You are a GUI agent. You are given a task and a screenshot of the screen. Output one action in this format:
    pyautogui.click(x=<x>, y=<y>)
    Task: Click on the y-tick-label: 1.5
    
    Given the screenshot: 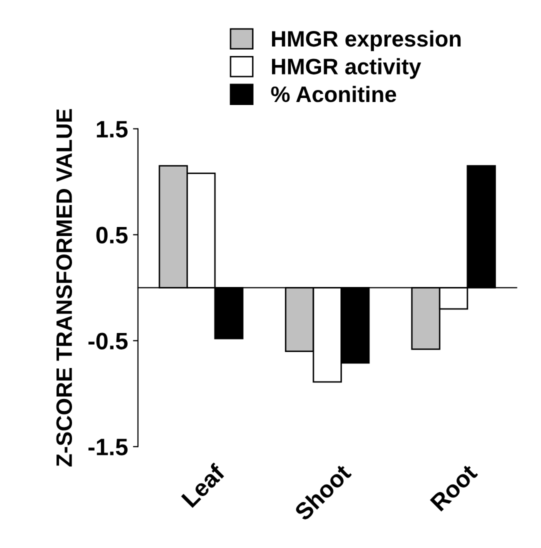 What is the action you would take?
    pyautogui.click(x=112, y=129)
    